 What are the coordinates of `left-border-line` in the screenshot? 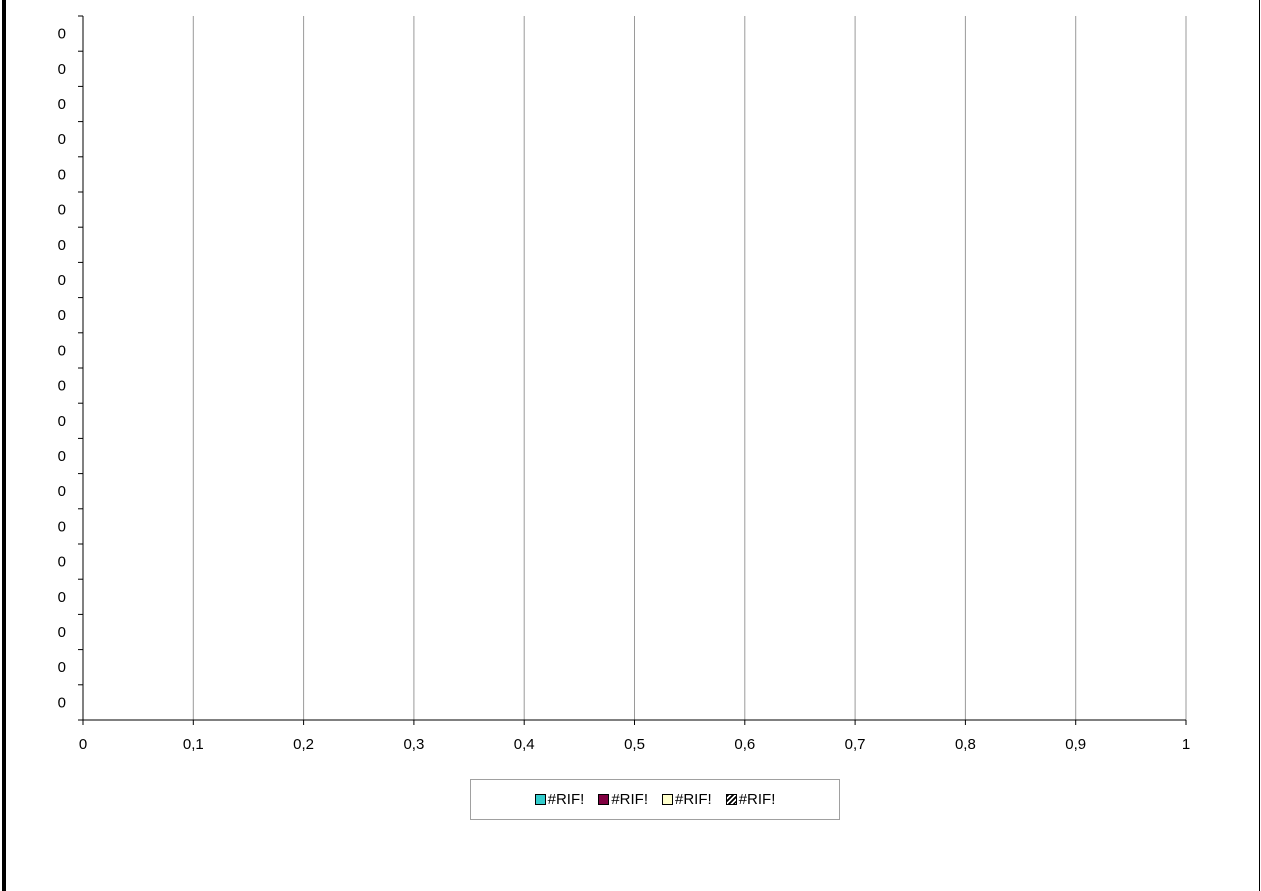 It's located at (4, 445).